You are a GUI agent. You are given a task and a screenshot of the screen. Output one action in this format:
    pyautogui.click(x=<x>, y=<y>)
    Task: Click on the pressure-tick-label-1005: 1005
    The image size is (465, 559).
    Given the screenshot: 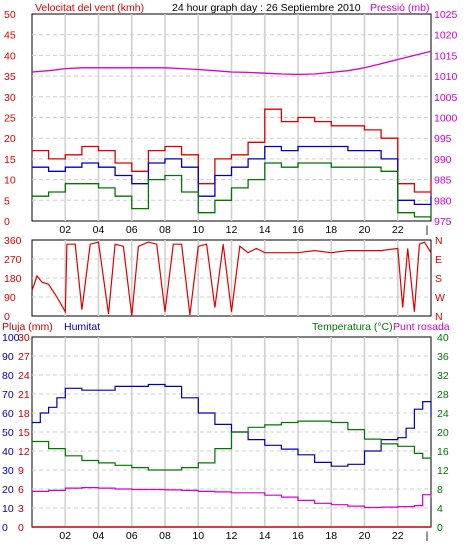 What is the action you would take?
    pyautogui.click(x=446, y=98)
    